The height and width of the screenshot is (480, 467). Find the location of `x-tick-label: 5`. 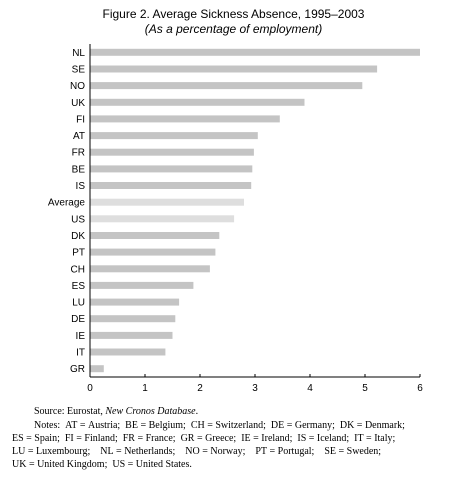

x-tick-label: 5 is located at coordinates (365, 388).